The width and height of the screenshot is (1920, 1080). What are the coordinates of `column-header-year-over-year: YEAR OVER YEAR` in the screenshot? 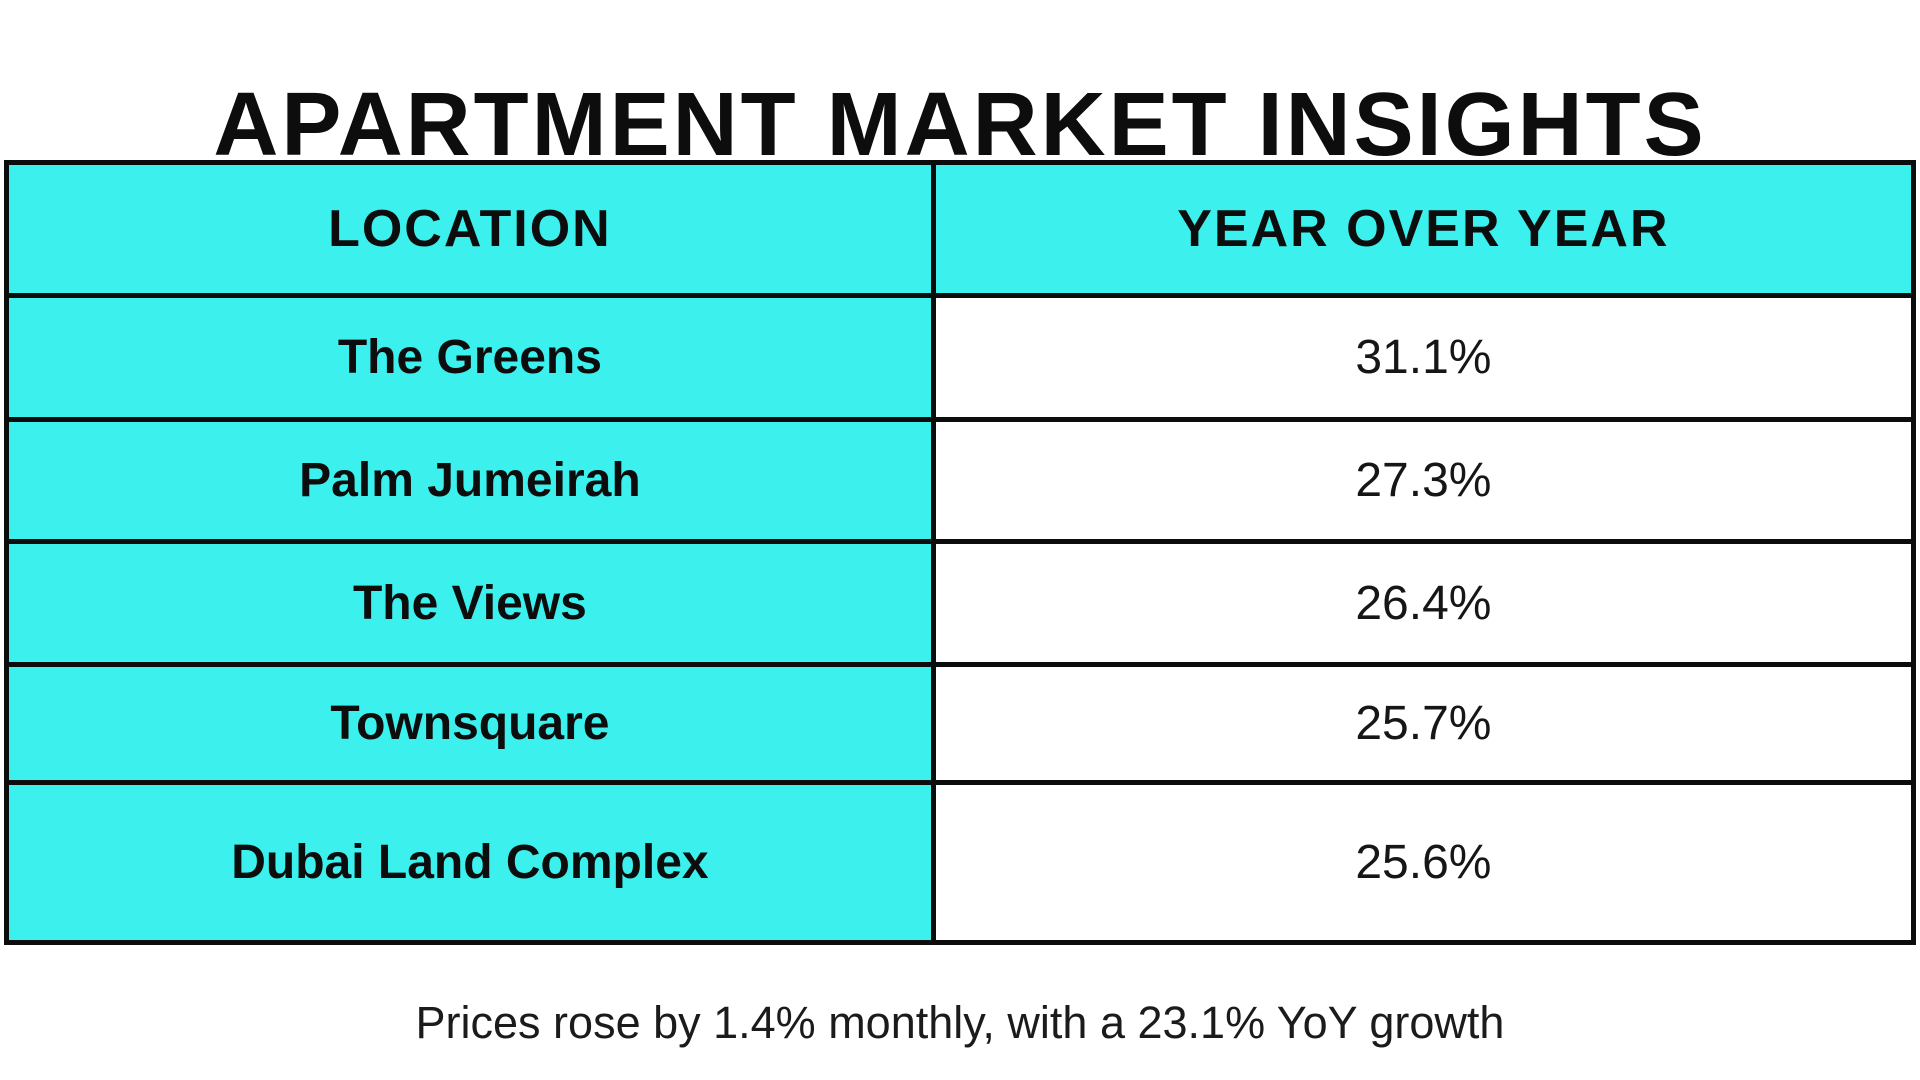 It's located at (1423, 229).